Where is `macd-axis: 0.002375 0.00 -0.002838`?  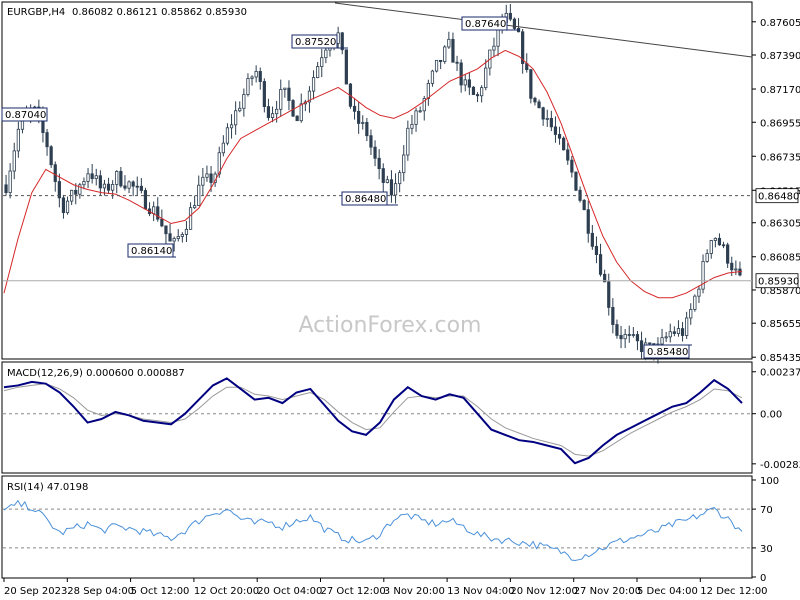 macd-axis: 0.002375 0.00 -0.002838 is located at coordinates (776, 419).